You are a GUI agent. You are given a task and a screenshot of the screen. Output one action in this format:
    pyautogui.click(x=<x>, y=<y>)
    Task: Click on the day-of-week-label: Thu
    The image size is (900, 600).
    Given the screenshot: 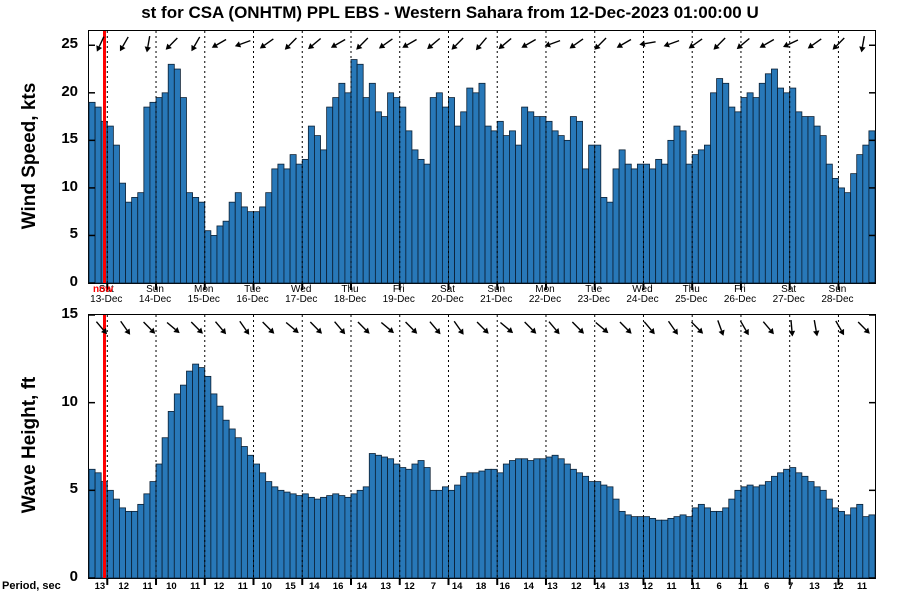 What is the action you would take?
    pyautogui.click(x=691, y=289)
    